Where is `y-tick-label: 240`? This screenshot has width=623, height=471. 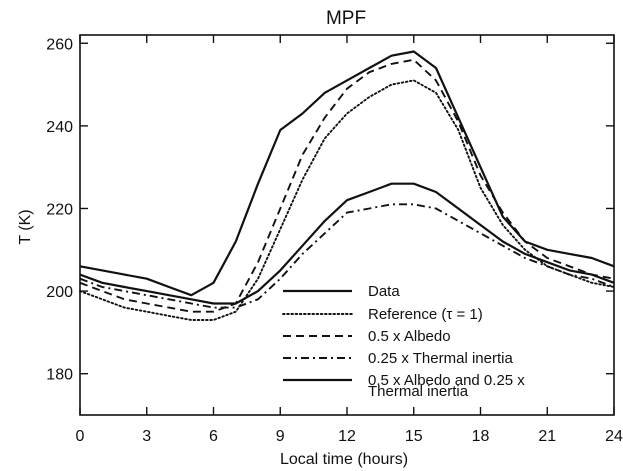
y-tick-label: 240 is located at coordinates (59, 127).